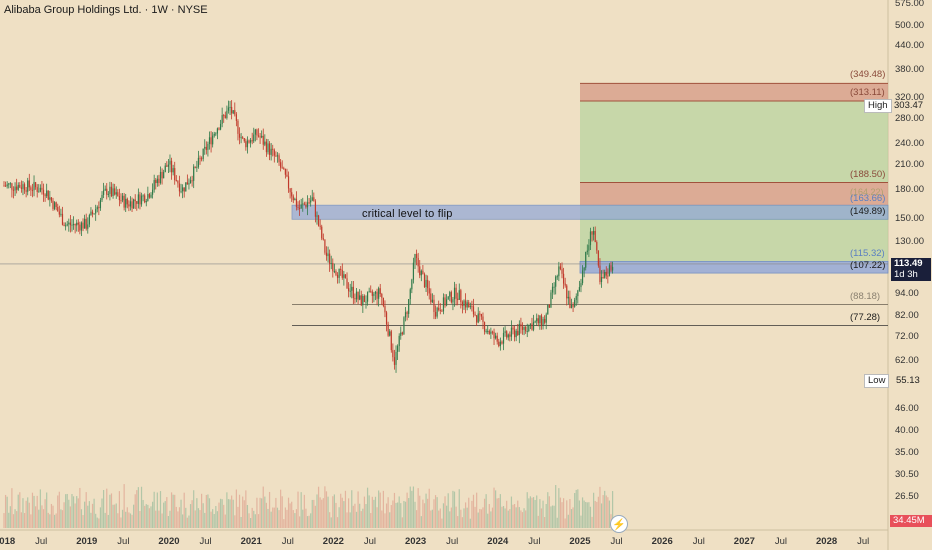 The height and width of the screenshot is (550, 932). Describe the element at coordinates (407, 214) in the screenshot. I see `zone-annotation-label: critical level to flip` at that location.